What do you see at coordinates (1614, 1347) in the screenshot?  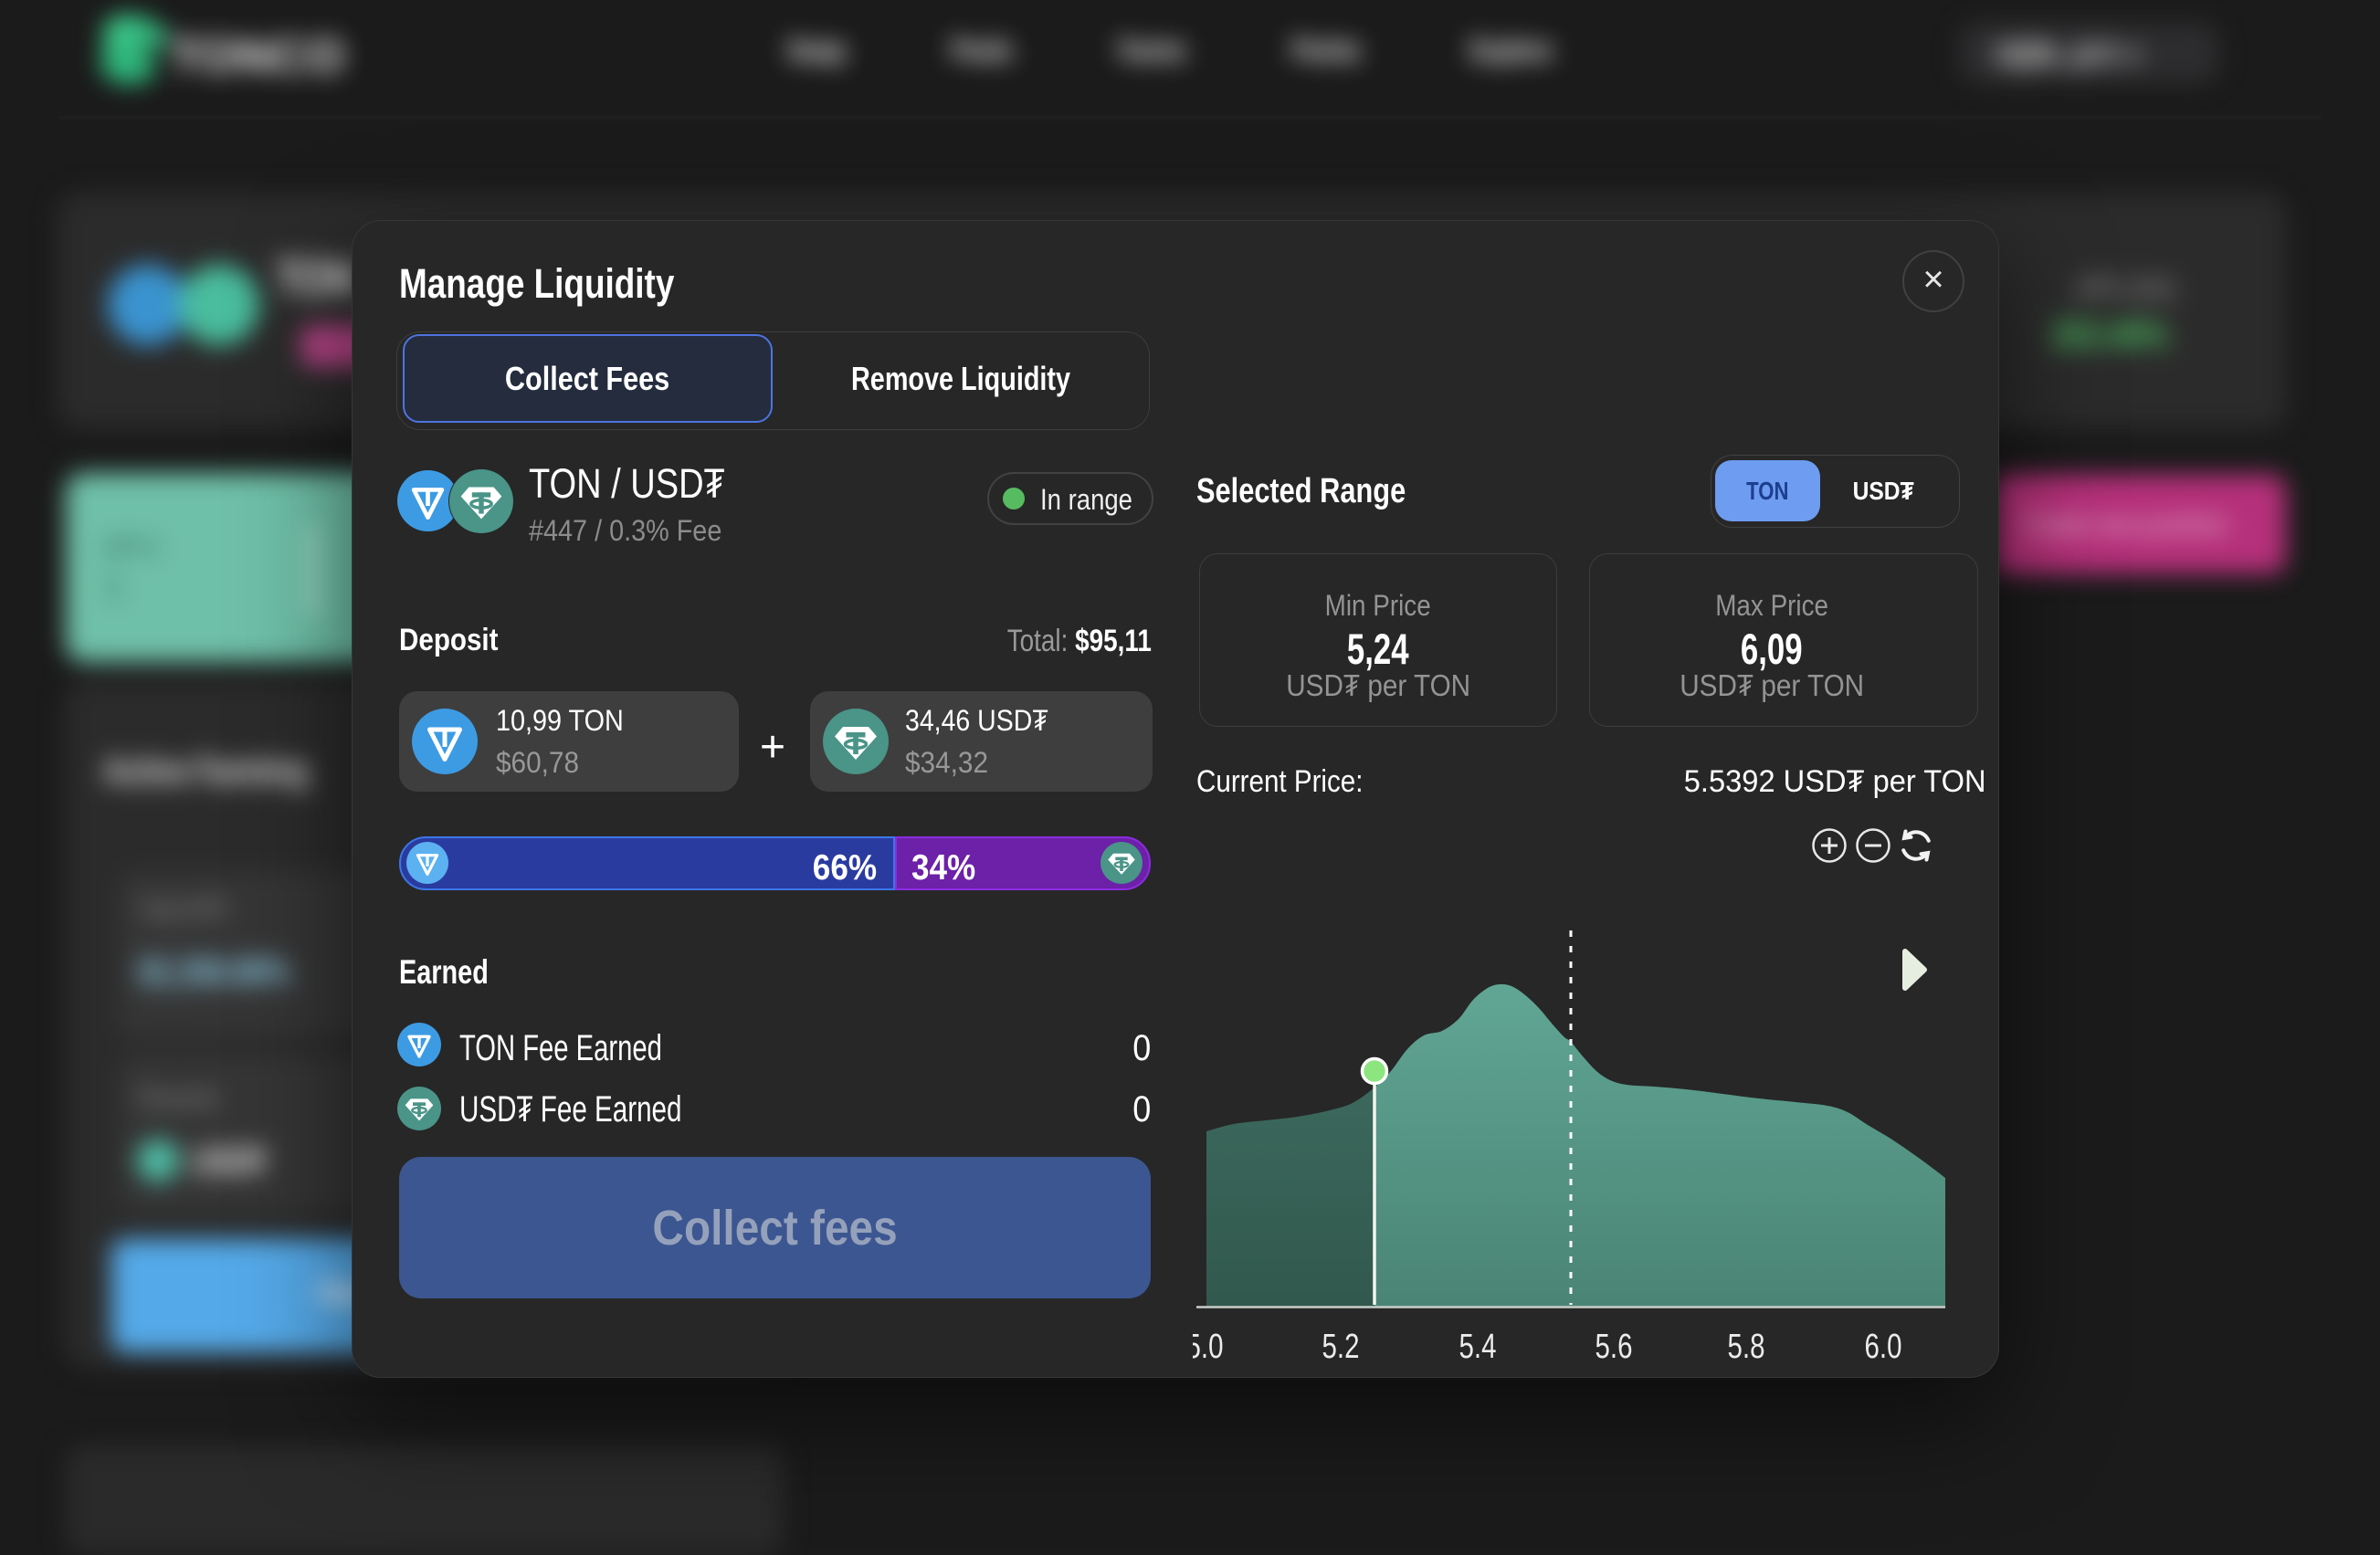 I see `svg-text: 5.6` at bounding box center [1614, 1347].